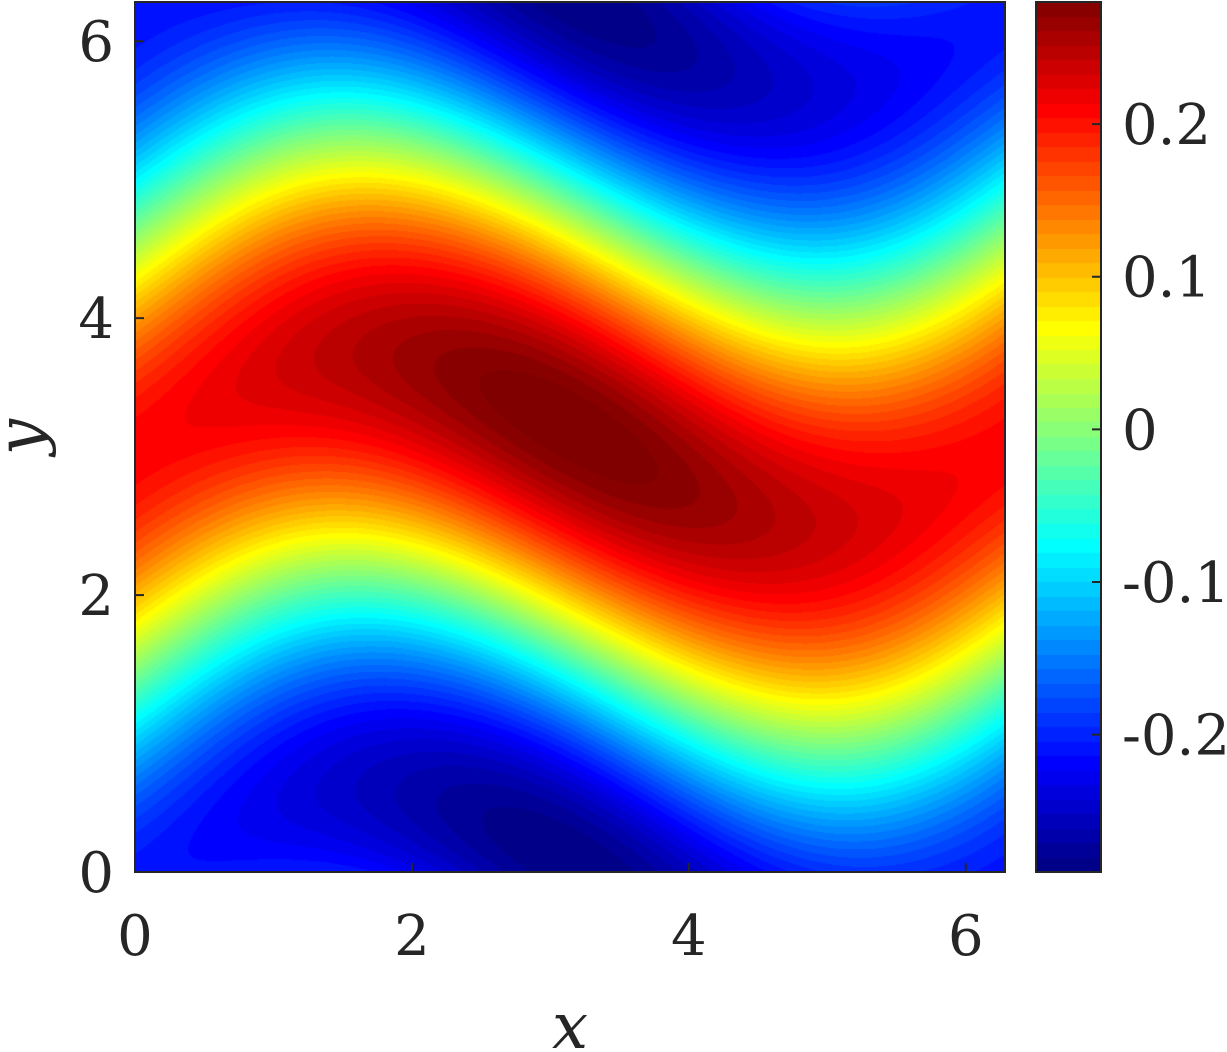  Describe the element at coordinates (96, 42) in the screenshot. I see `y-tick-label: 6` at that location.